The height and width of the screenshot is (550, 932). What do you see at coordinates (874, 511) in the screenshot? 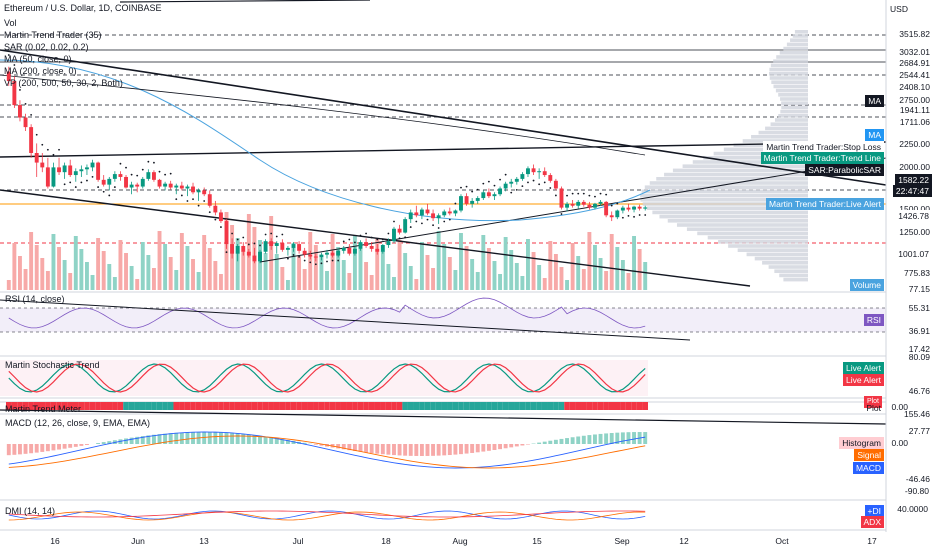
I see `plus-di-tag: +DI` at bounding box center [874, 511].